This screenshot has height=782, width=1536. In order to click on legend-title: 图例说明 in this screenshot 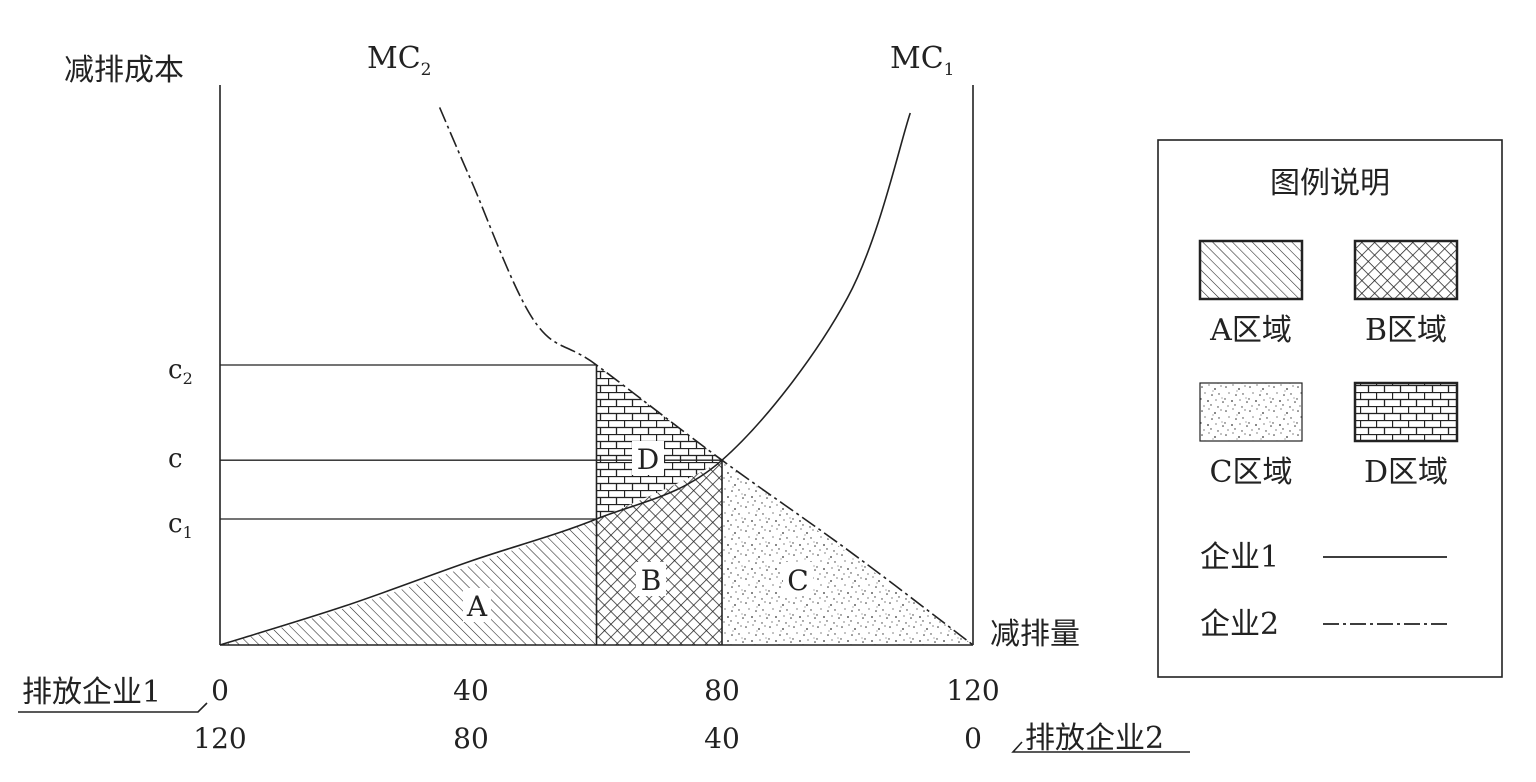, I will do `click(1330, 183)`.